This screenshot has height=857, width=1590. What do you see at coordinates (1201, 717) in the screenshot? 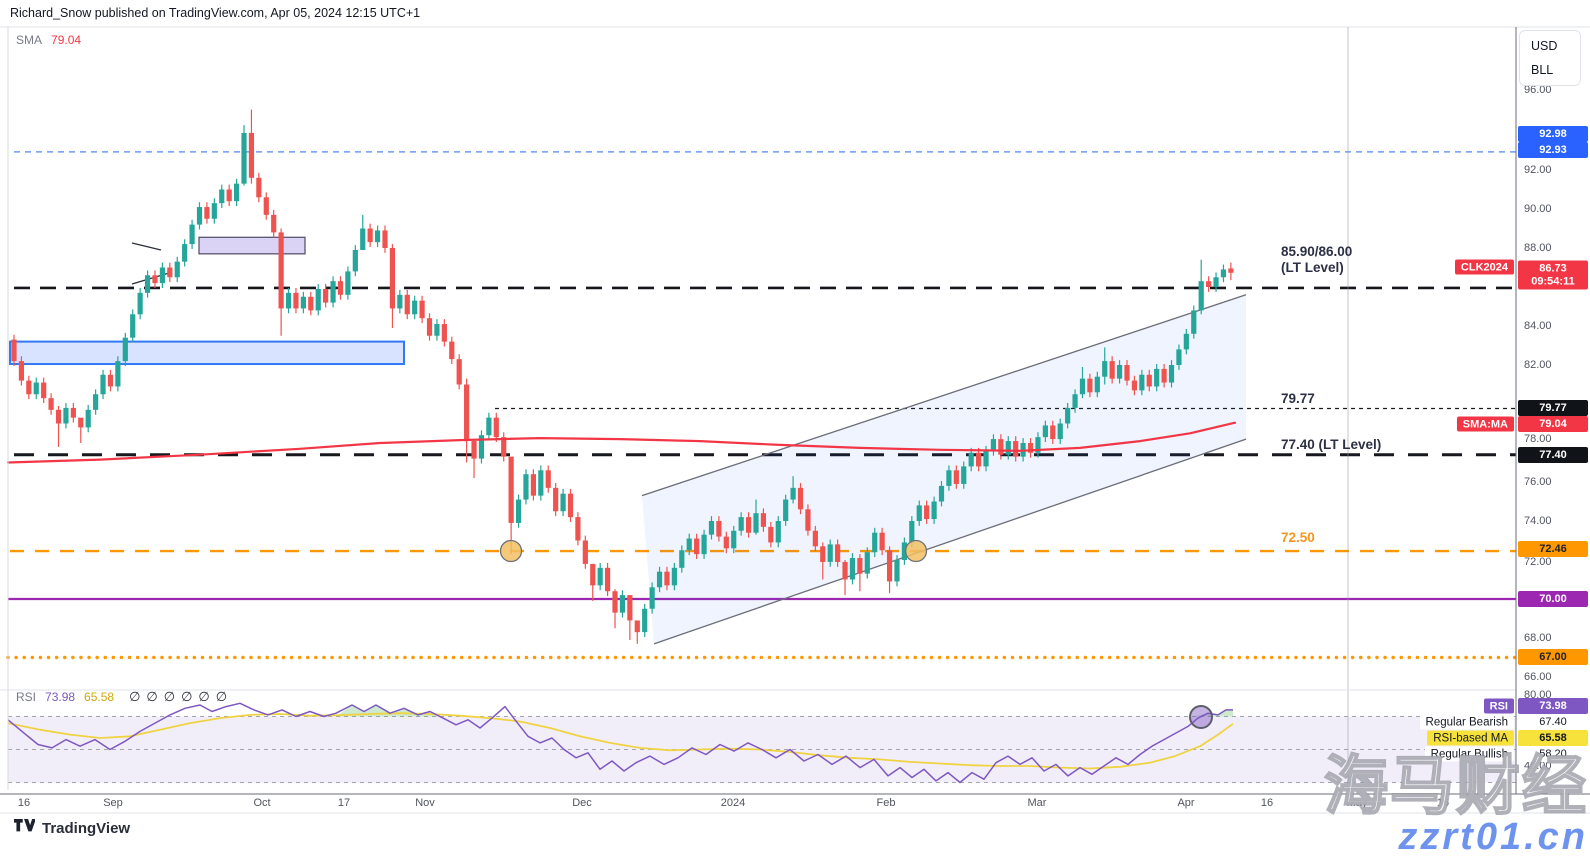
I see `rsi-highlight-circle` at bounding box center [1201, 717].